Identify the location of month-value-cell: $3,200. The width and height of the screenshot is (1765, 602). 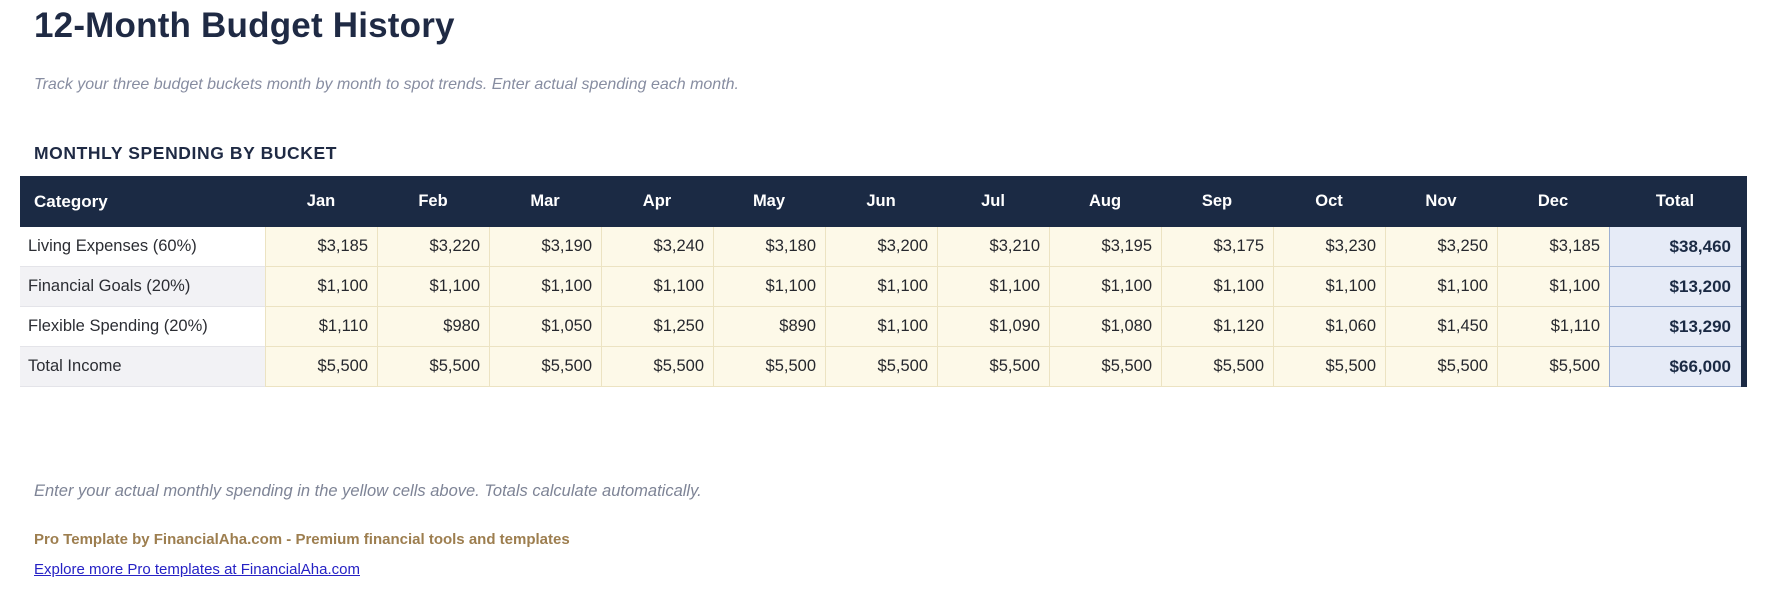
(881, 247).